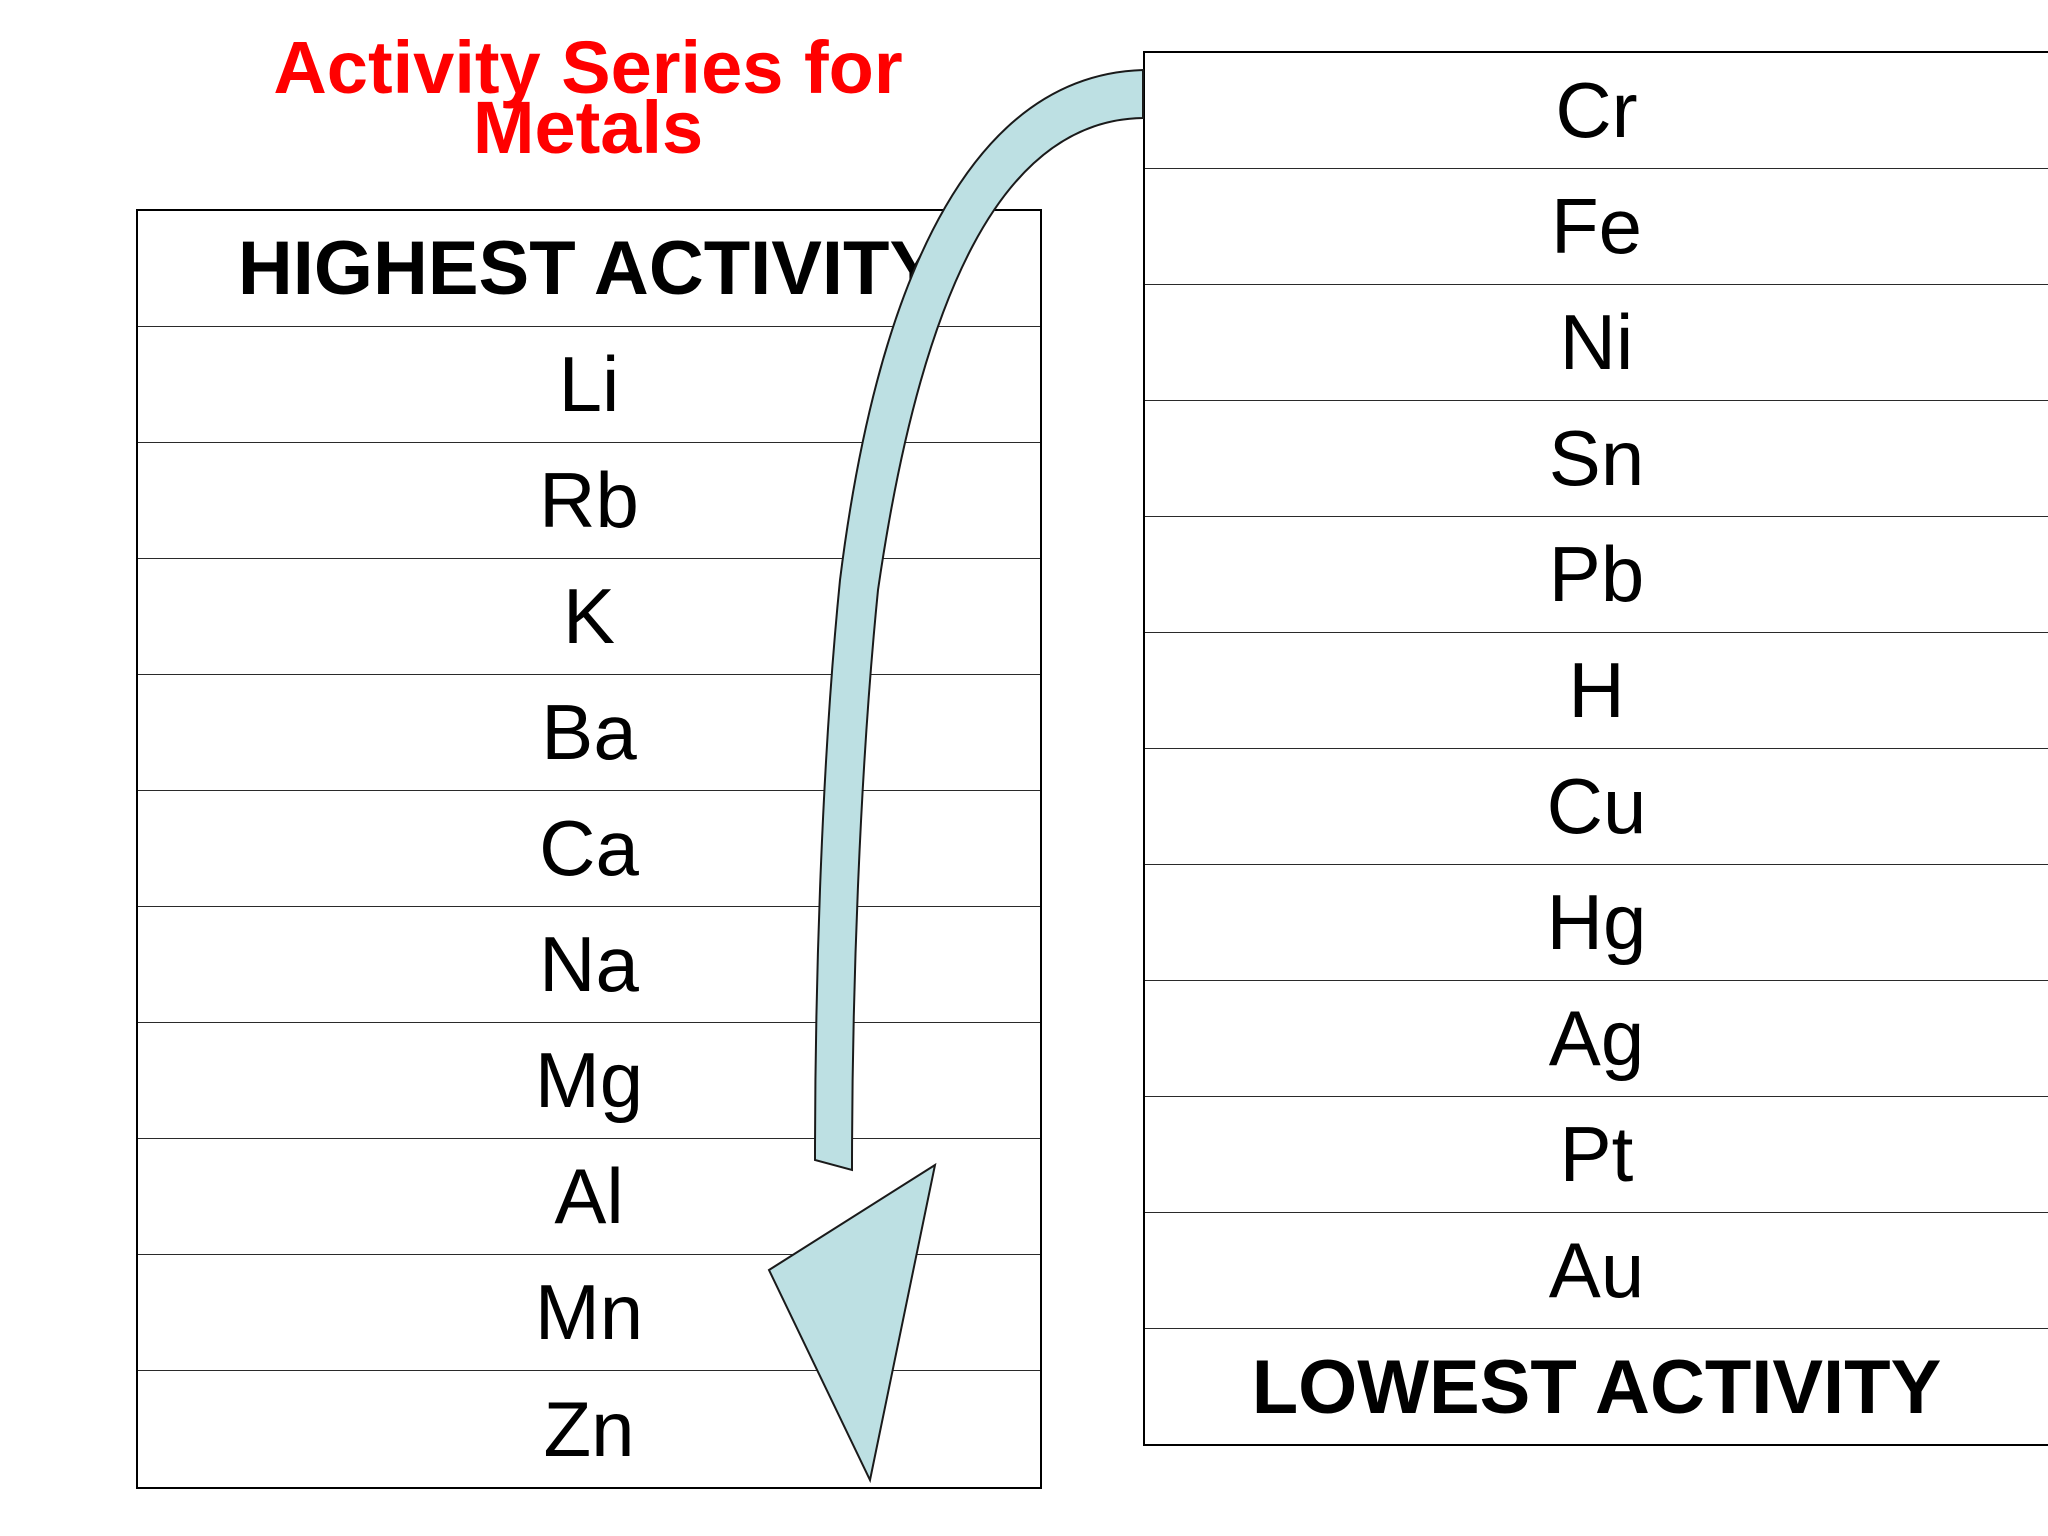  I want to click on element-cell-li: Li, so click(589, 385).